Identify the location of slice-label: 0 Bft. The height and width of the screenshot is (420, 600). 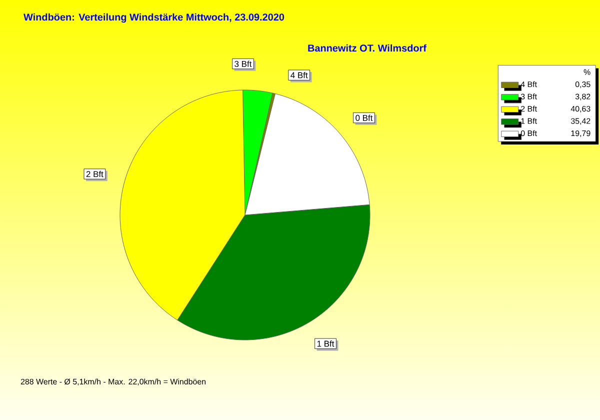
(364, 117).